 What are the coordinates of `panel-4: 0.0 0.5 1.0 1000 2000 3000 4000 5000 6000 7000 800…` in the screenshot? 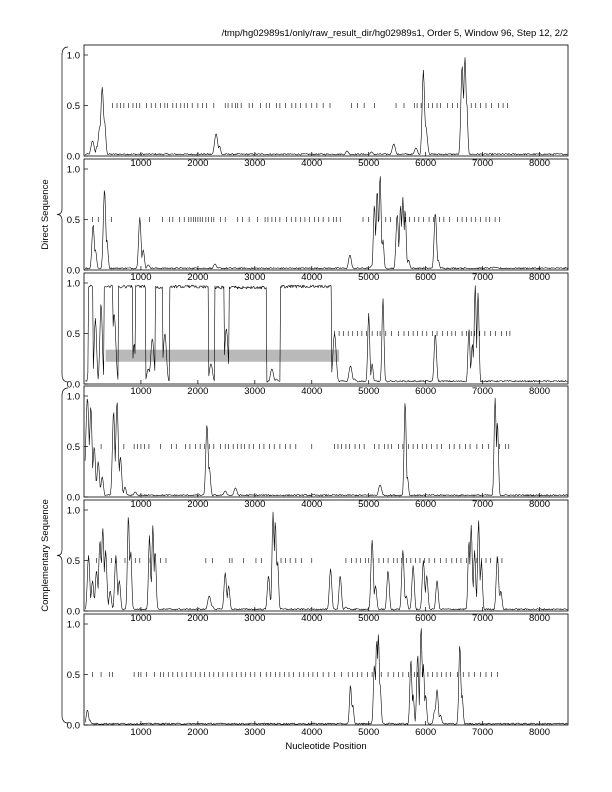 It's located at (318, 447).